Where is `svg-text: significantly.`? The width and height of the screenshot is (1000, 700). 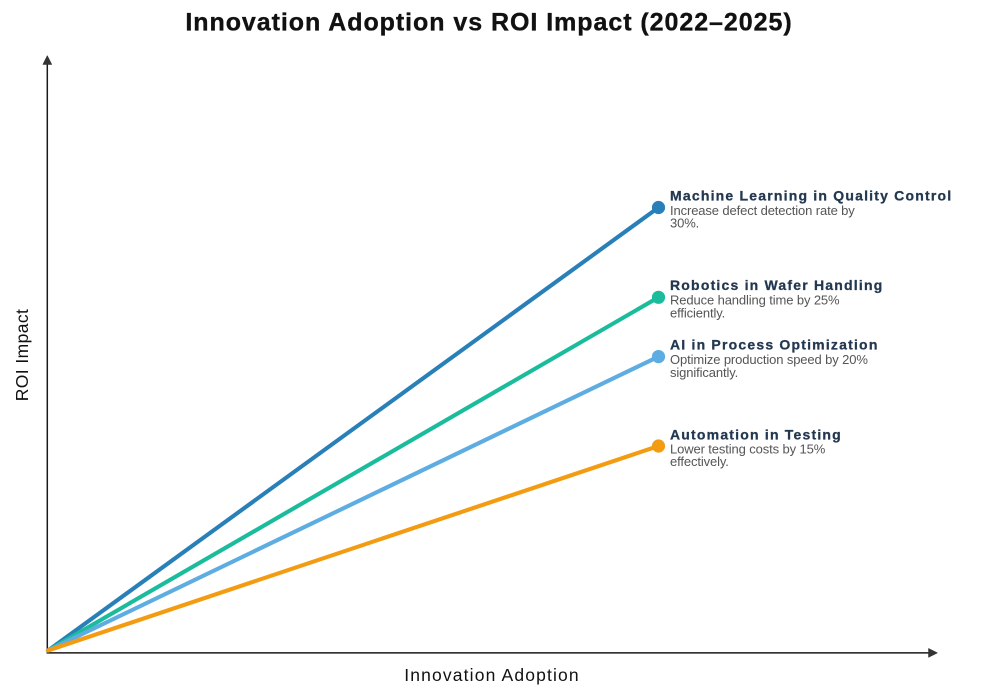 svg-text: significantly. is located at coordinates (704, 372).